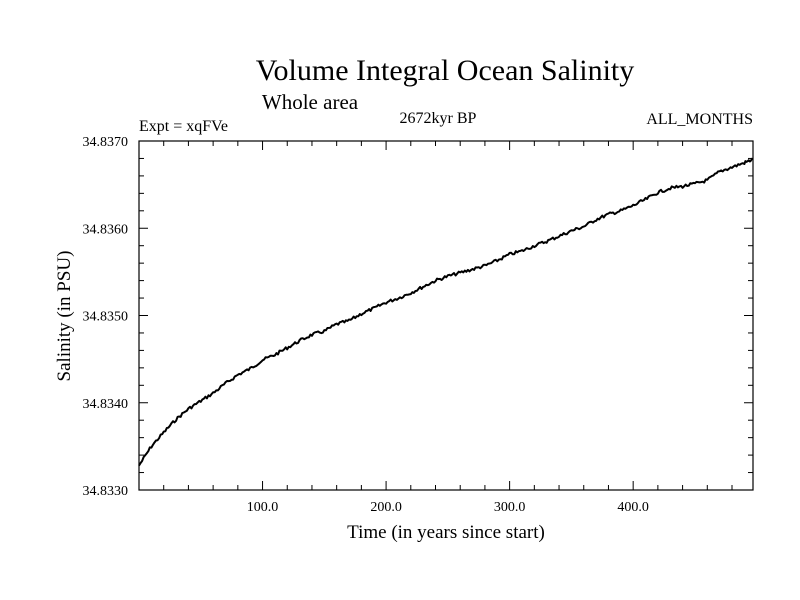  What do you see at coordinates (64, 316) in the screenshot?
I see `y-axis-label: Salinity (in PSU)` at bounding box center [64, 316].